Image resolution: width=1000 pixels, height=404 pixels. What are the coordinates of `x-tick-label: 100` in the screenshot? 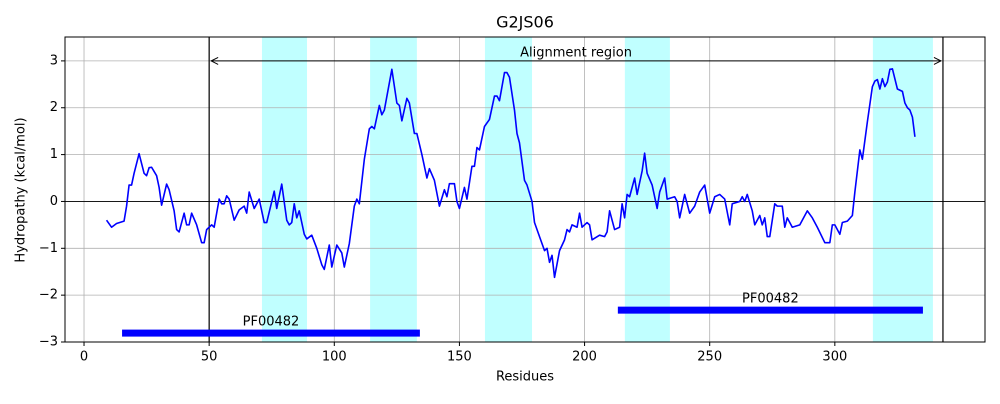 It's located at (334, 357).